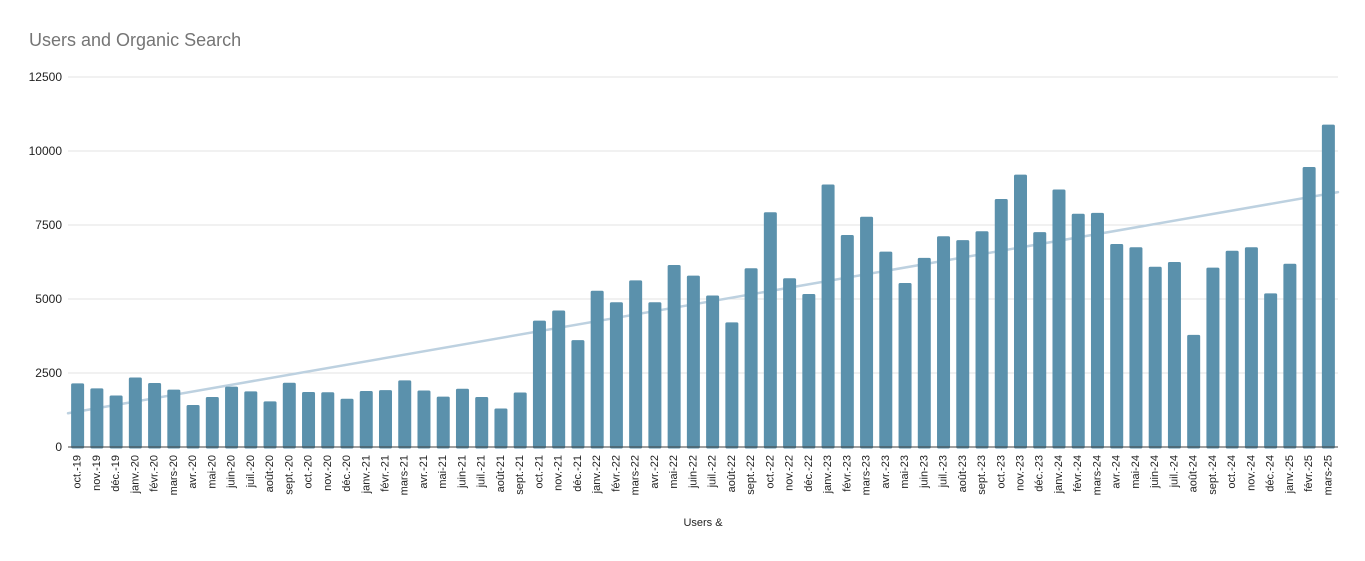 The height and width of the screenshot is (561, 1365). I want to click on x-tick-label-sept.-21: sept.-21, so click(520, 475).